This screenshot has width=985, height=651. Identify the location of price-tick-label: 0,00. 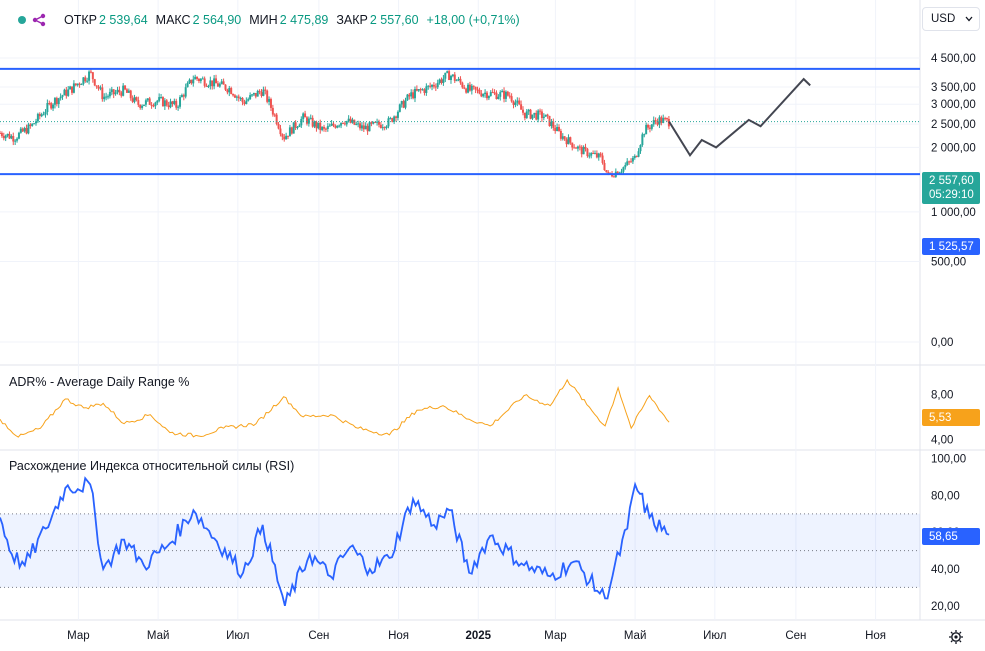
(942, 343).